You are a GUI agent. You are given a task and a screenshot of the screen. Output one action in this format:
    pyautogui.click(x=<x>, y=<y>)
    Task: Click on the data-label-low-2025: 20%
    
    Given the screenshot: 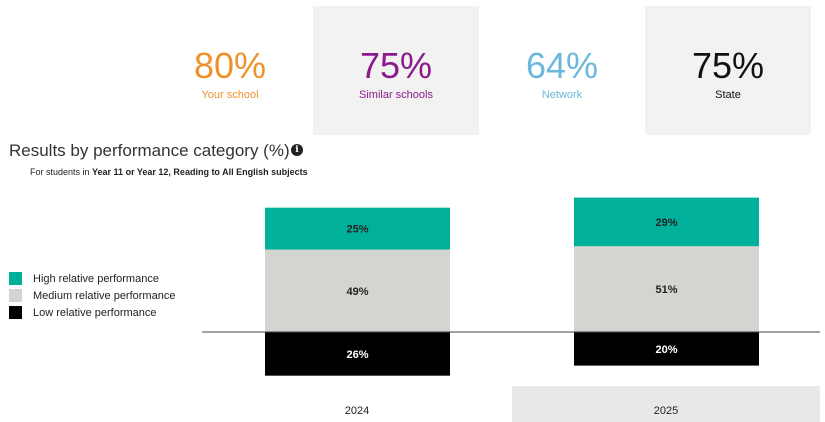 What is the action you would take?
    pyautogui.click(x=666, y=350)
    